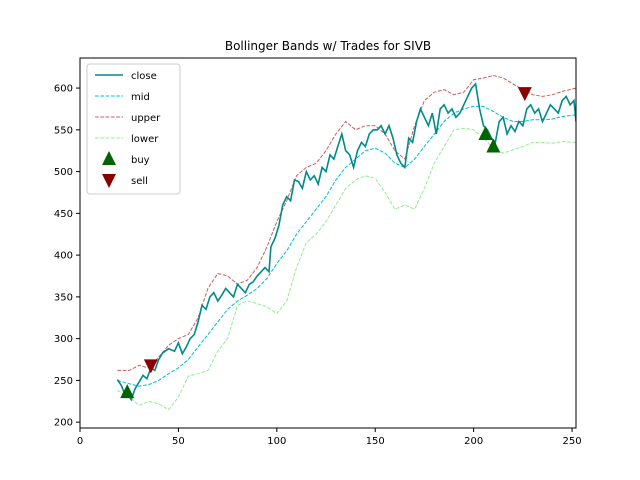  I want to click on y-tick-label-500: 500, so click(63, 172).